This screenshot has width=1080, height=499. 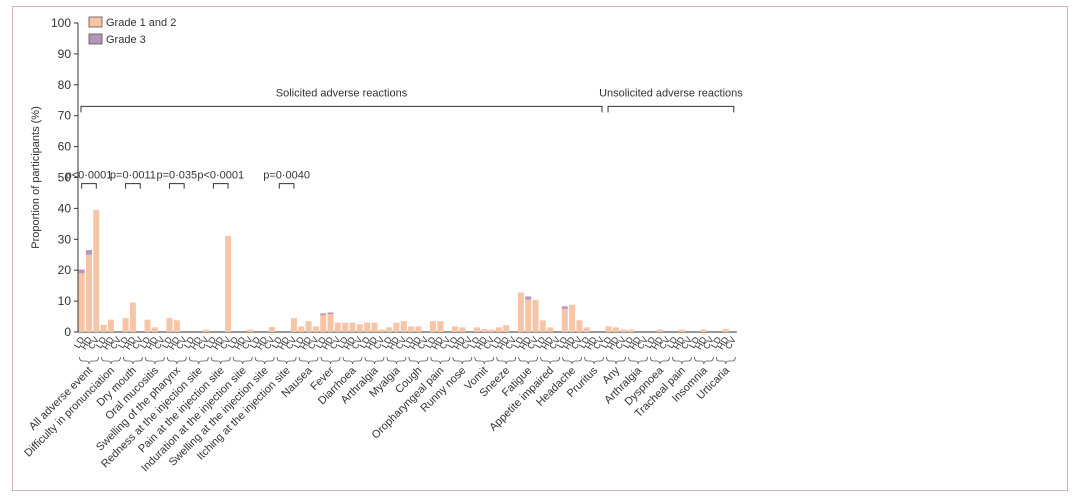 What do you see at coordinates (65, 270) in the screenshot?
I see `y-tick-label: 20` at bounding box center [65, 270].